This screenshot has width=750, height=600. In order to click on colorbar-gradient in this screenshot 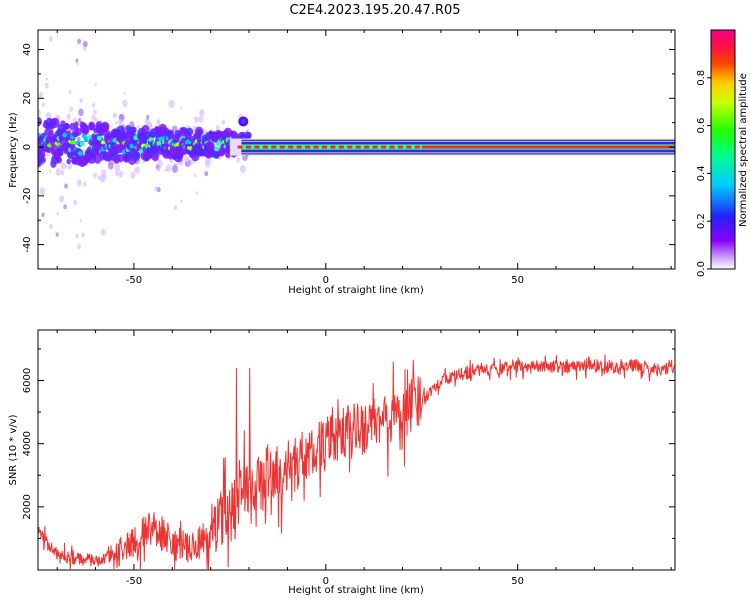, I will do `click(723, 149)`.